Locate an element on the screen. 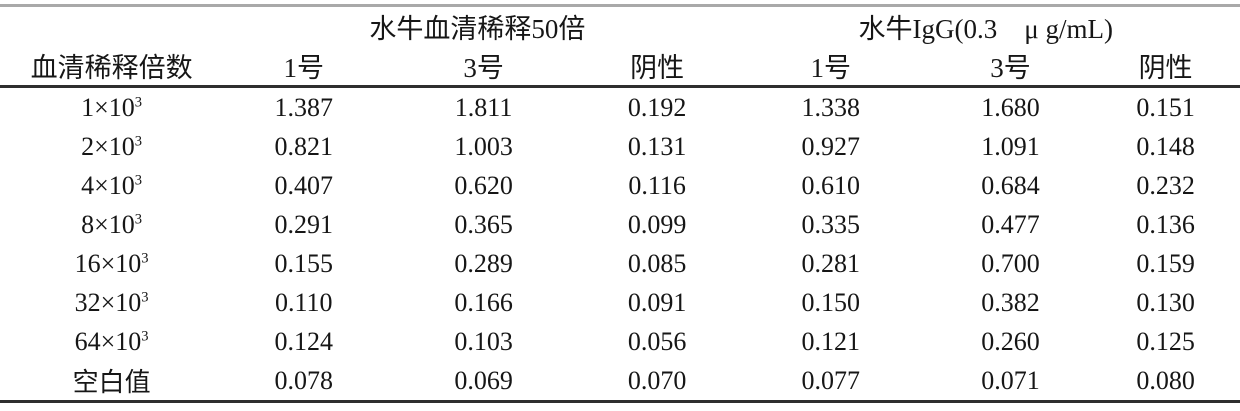 This screenshot has height=411, width=1240. column-header-no1-serum: 1号 is located at coordinates (304, 67).